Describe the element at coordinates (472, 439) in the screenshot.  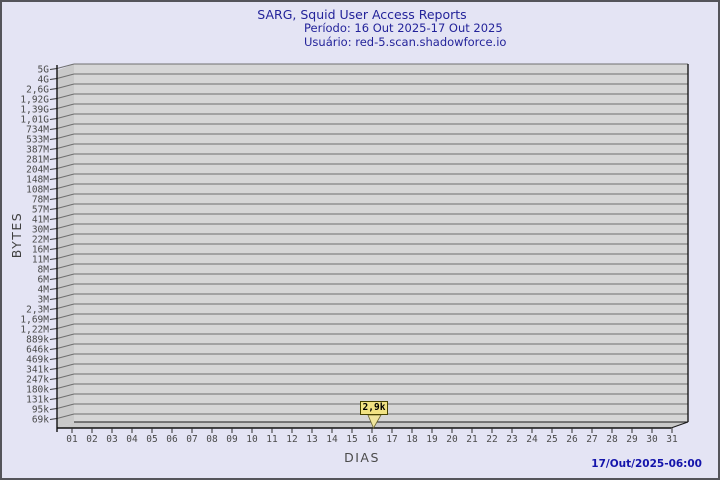
I see `x-tick-label: 21` at that location.